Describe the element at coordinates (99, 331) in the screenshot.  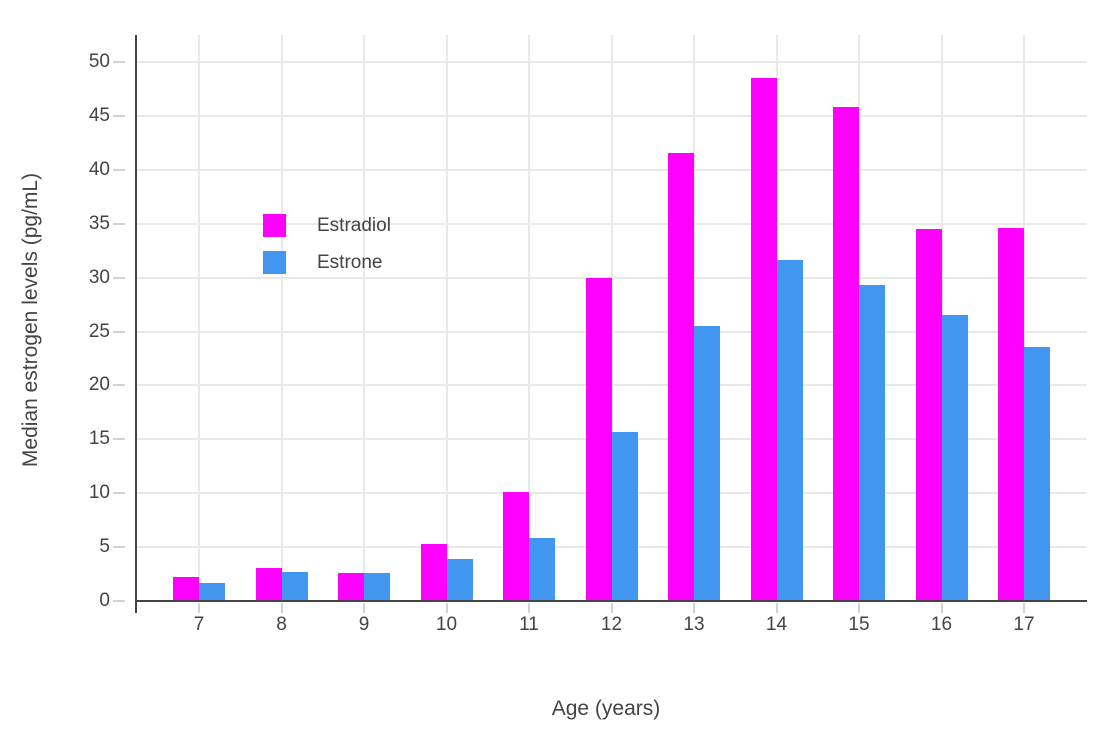
I see `y-tick-label-25: 25` at that location.